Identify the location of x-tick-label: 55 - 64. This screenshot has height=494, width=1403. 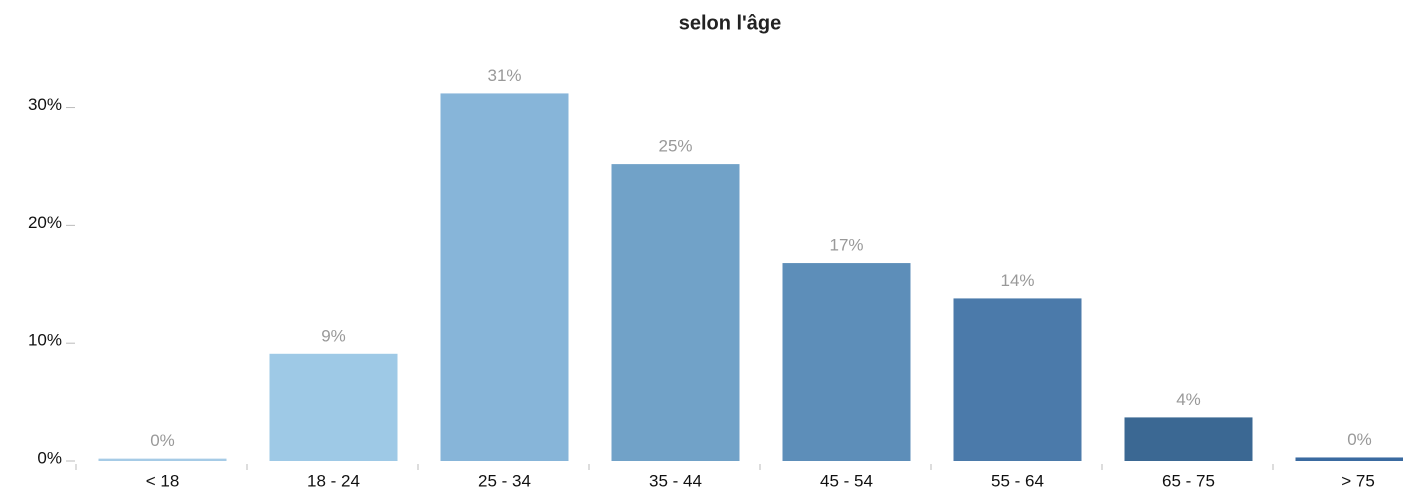
(1017, 480).